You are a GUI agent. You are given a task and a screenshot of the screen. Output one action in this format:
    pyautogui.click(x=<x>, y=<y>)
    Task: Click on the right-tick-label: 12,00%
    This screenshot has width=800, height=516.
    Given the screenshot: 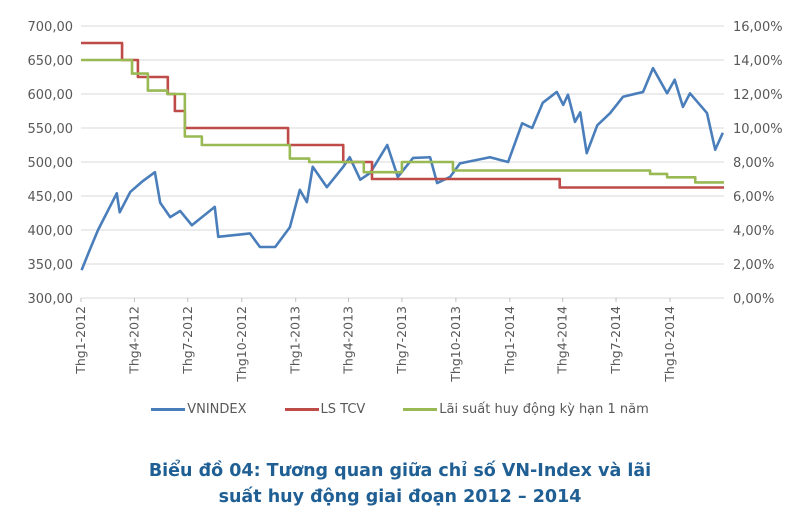 What is the action you would take?
    pyautogui.click(x=758, y=95)
    